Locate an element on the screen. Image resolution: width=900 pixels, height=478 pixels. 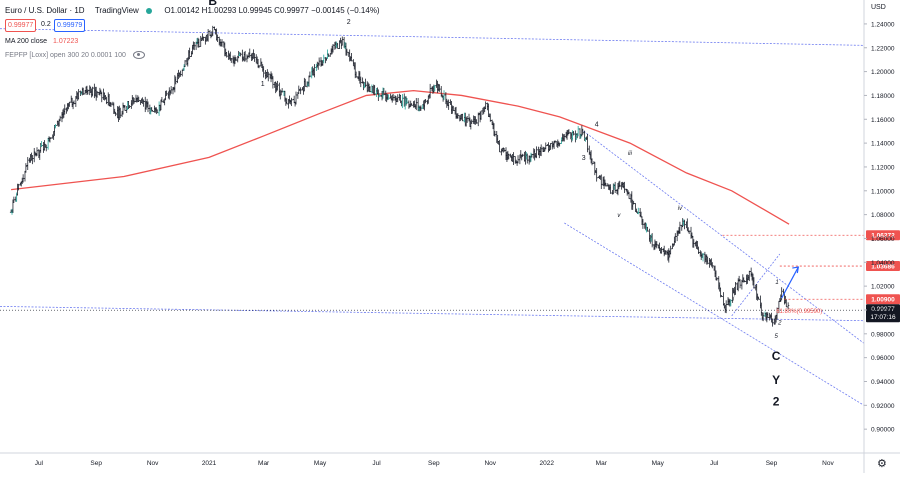
current-price-value: 0.99977 is located at coordinates (883, 309).